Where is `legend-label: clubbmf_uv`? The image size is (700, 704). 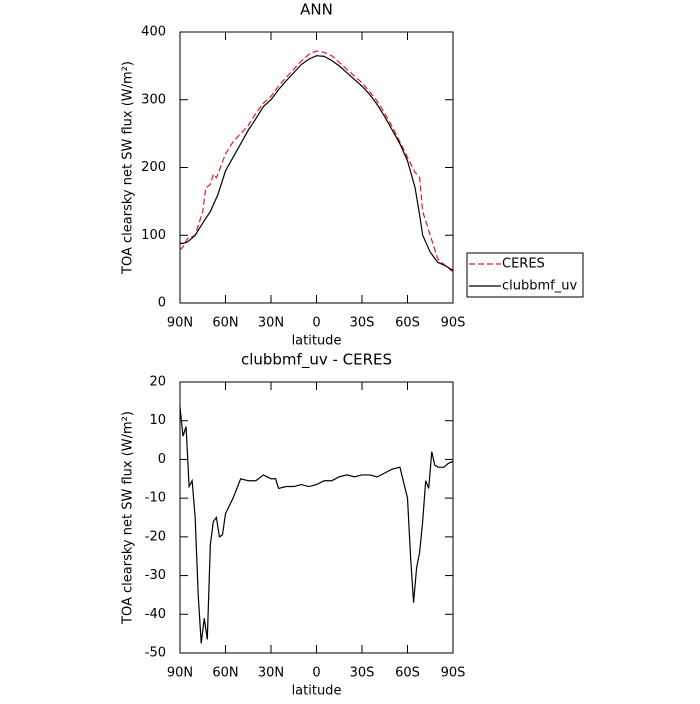
legend-label: clubbmf_uv is located at coordinates (539, 286).